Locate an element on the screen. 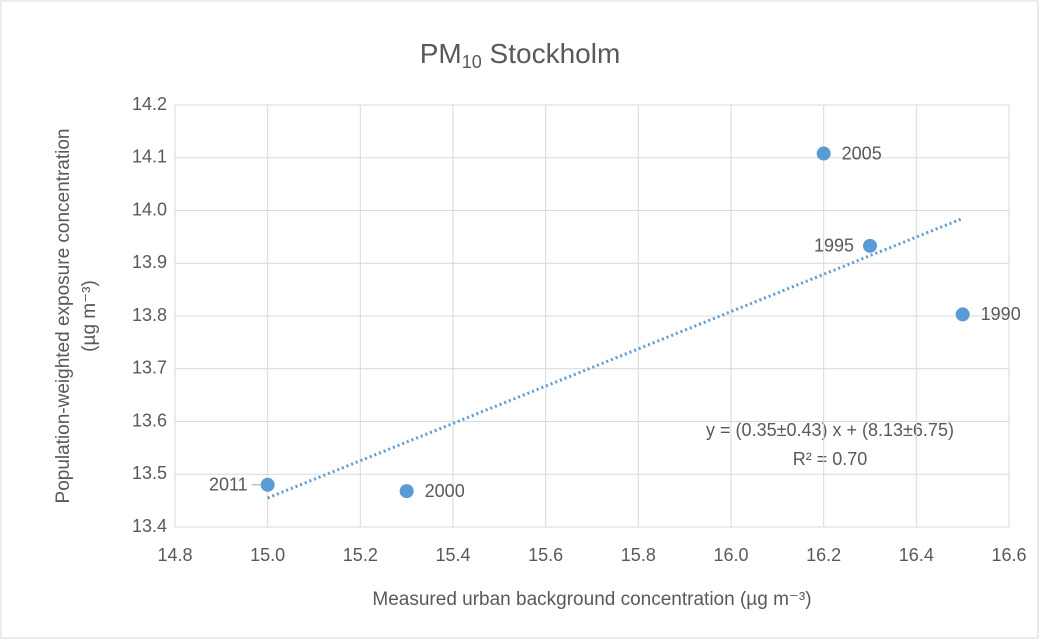  y-tick-label: 14.2 is located at coordinates (149, 104).